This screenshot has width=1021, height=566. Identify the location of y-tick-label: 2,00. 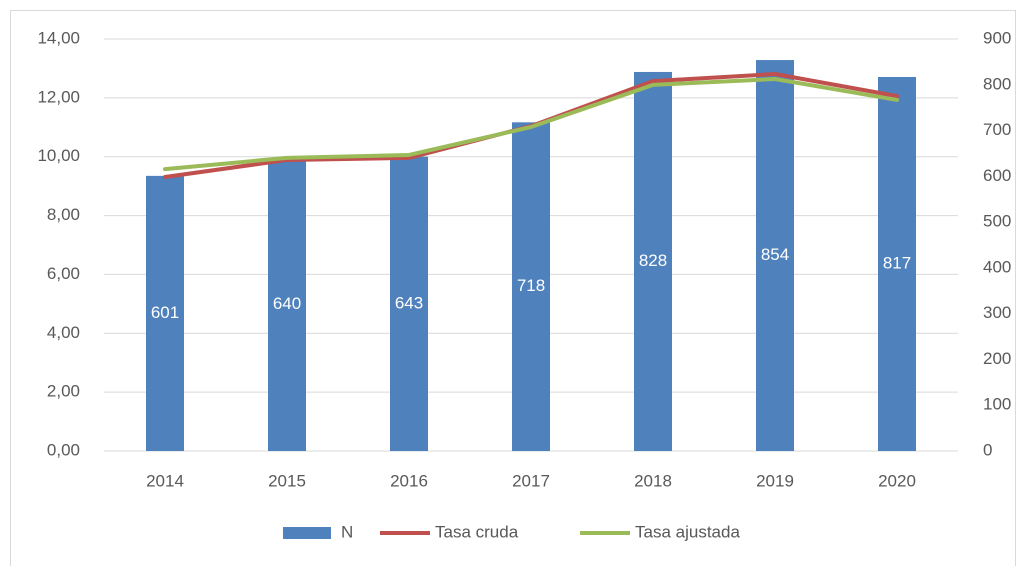
(63, 391).